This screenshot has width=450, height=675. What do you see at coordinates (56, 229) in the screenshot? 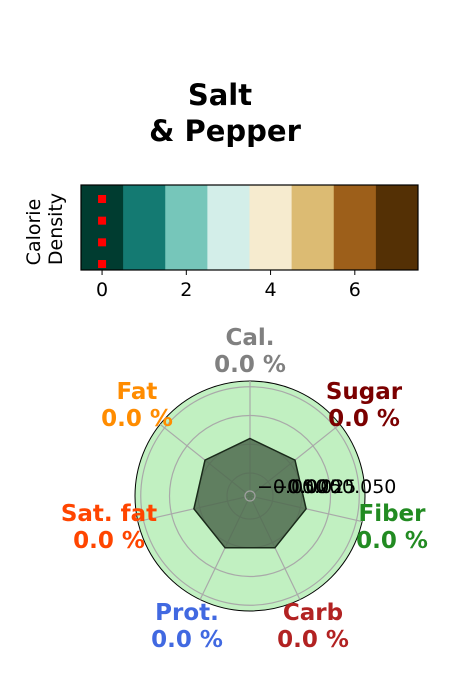
I see `strip-y-label-line-2: Density` at bounding box center [56, 229].